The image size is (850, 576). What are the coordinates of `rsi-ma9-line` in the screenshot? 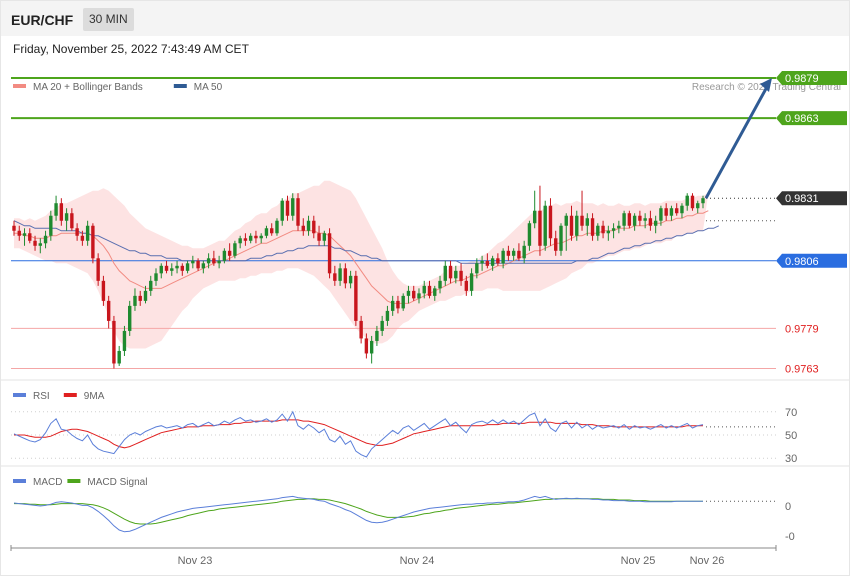 It's located at (358, 434).